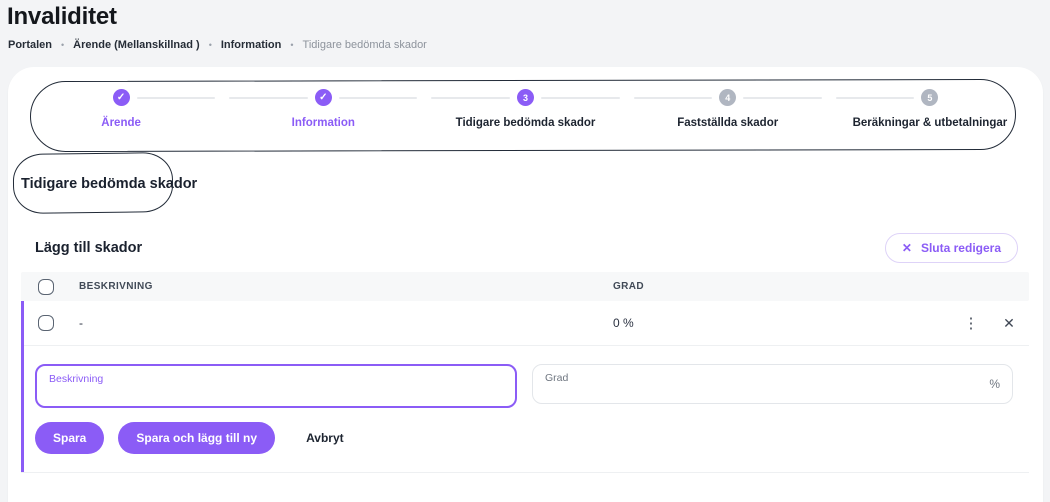 Image resolution: width=1050 pixels, height=502 pixels. Describe the element at coordinates (526, 248) in the screenshot. I see `add-damages-toolbar: Lägg till skador ✕ Sluta redigera` at that location.